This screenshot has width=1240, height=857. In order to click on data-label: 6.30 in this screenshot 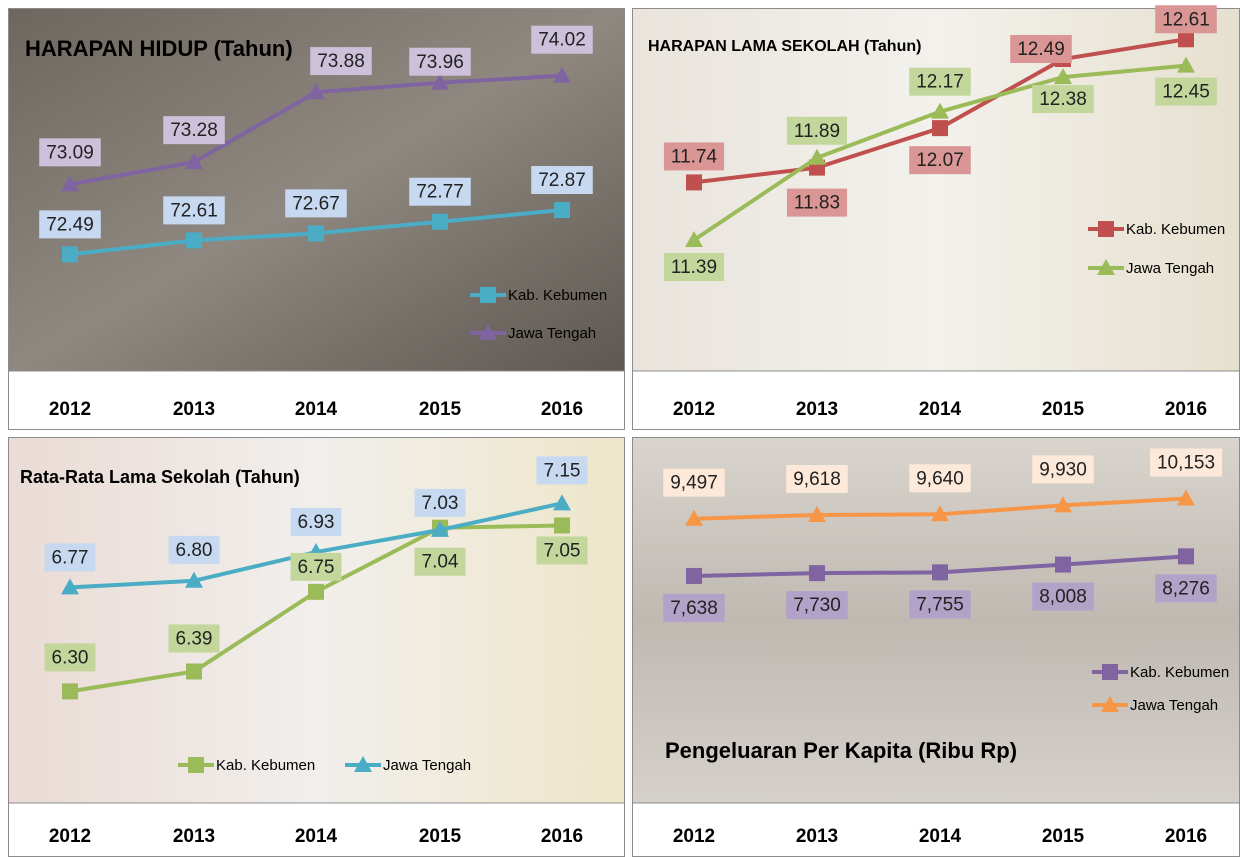, I will do `click(70, 657)`.